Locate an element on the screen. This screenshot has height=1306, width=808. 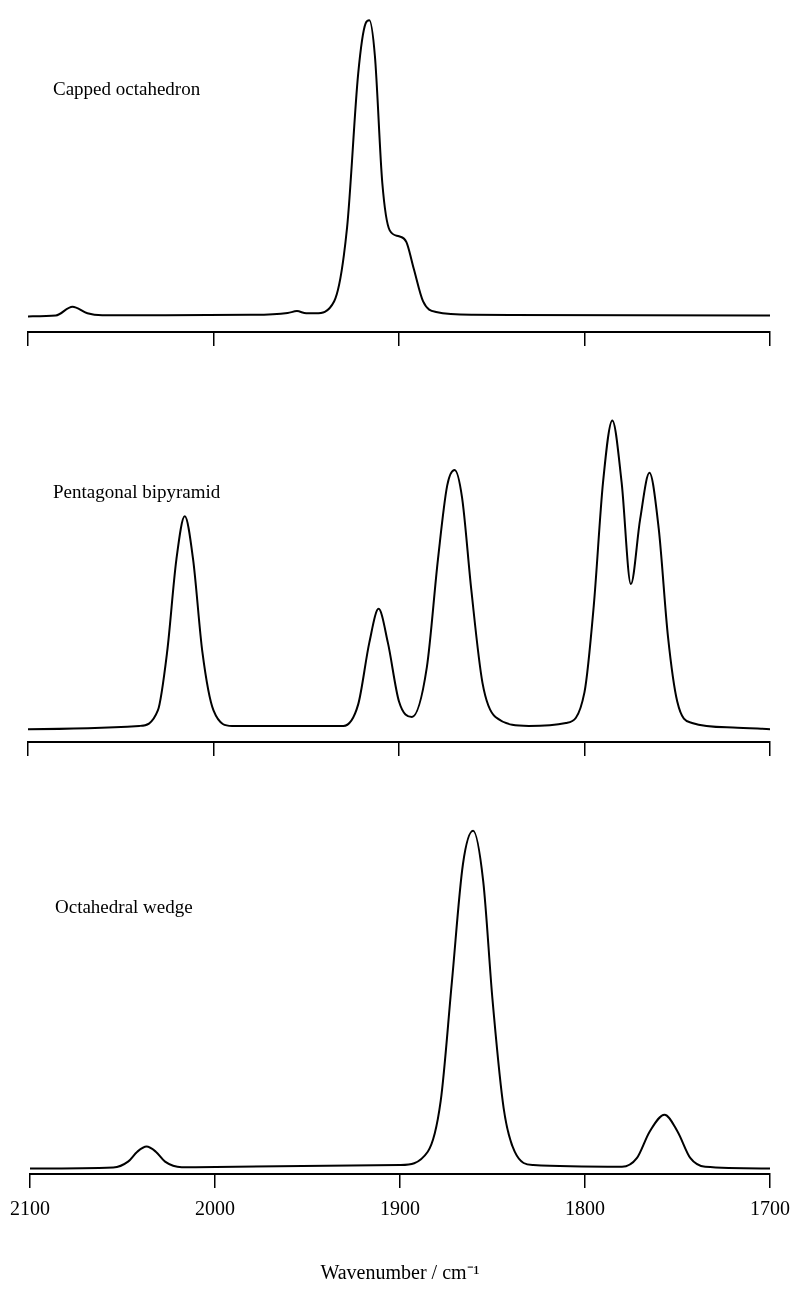
x-tick-label: 2100 is located at coordinates (30, 1208).